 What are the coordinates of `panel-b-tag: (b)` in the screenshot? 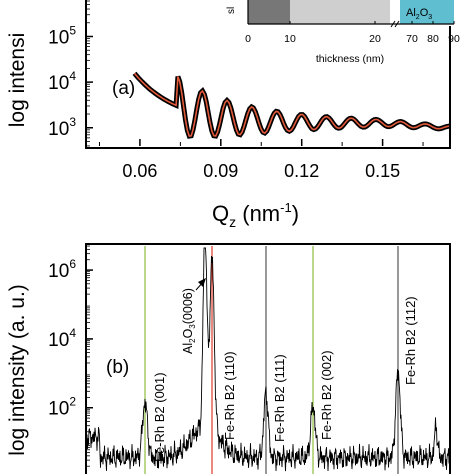 It's located at (117, 367).